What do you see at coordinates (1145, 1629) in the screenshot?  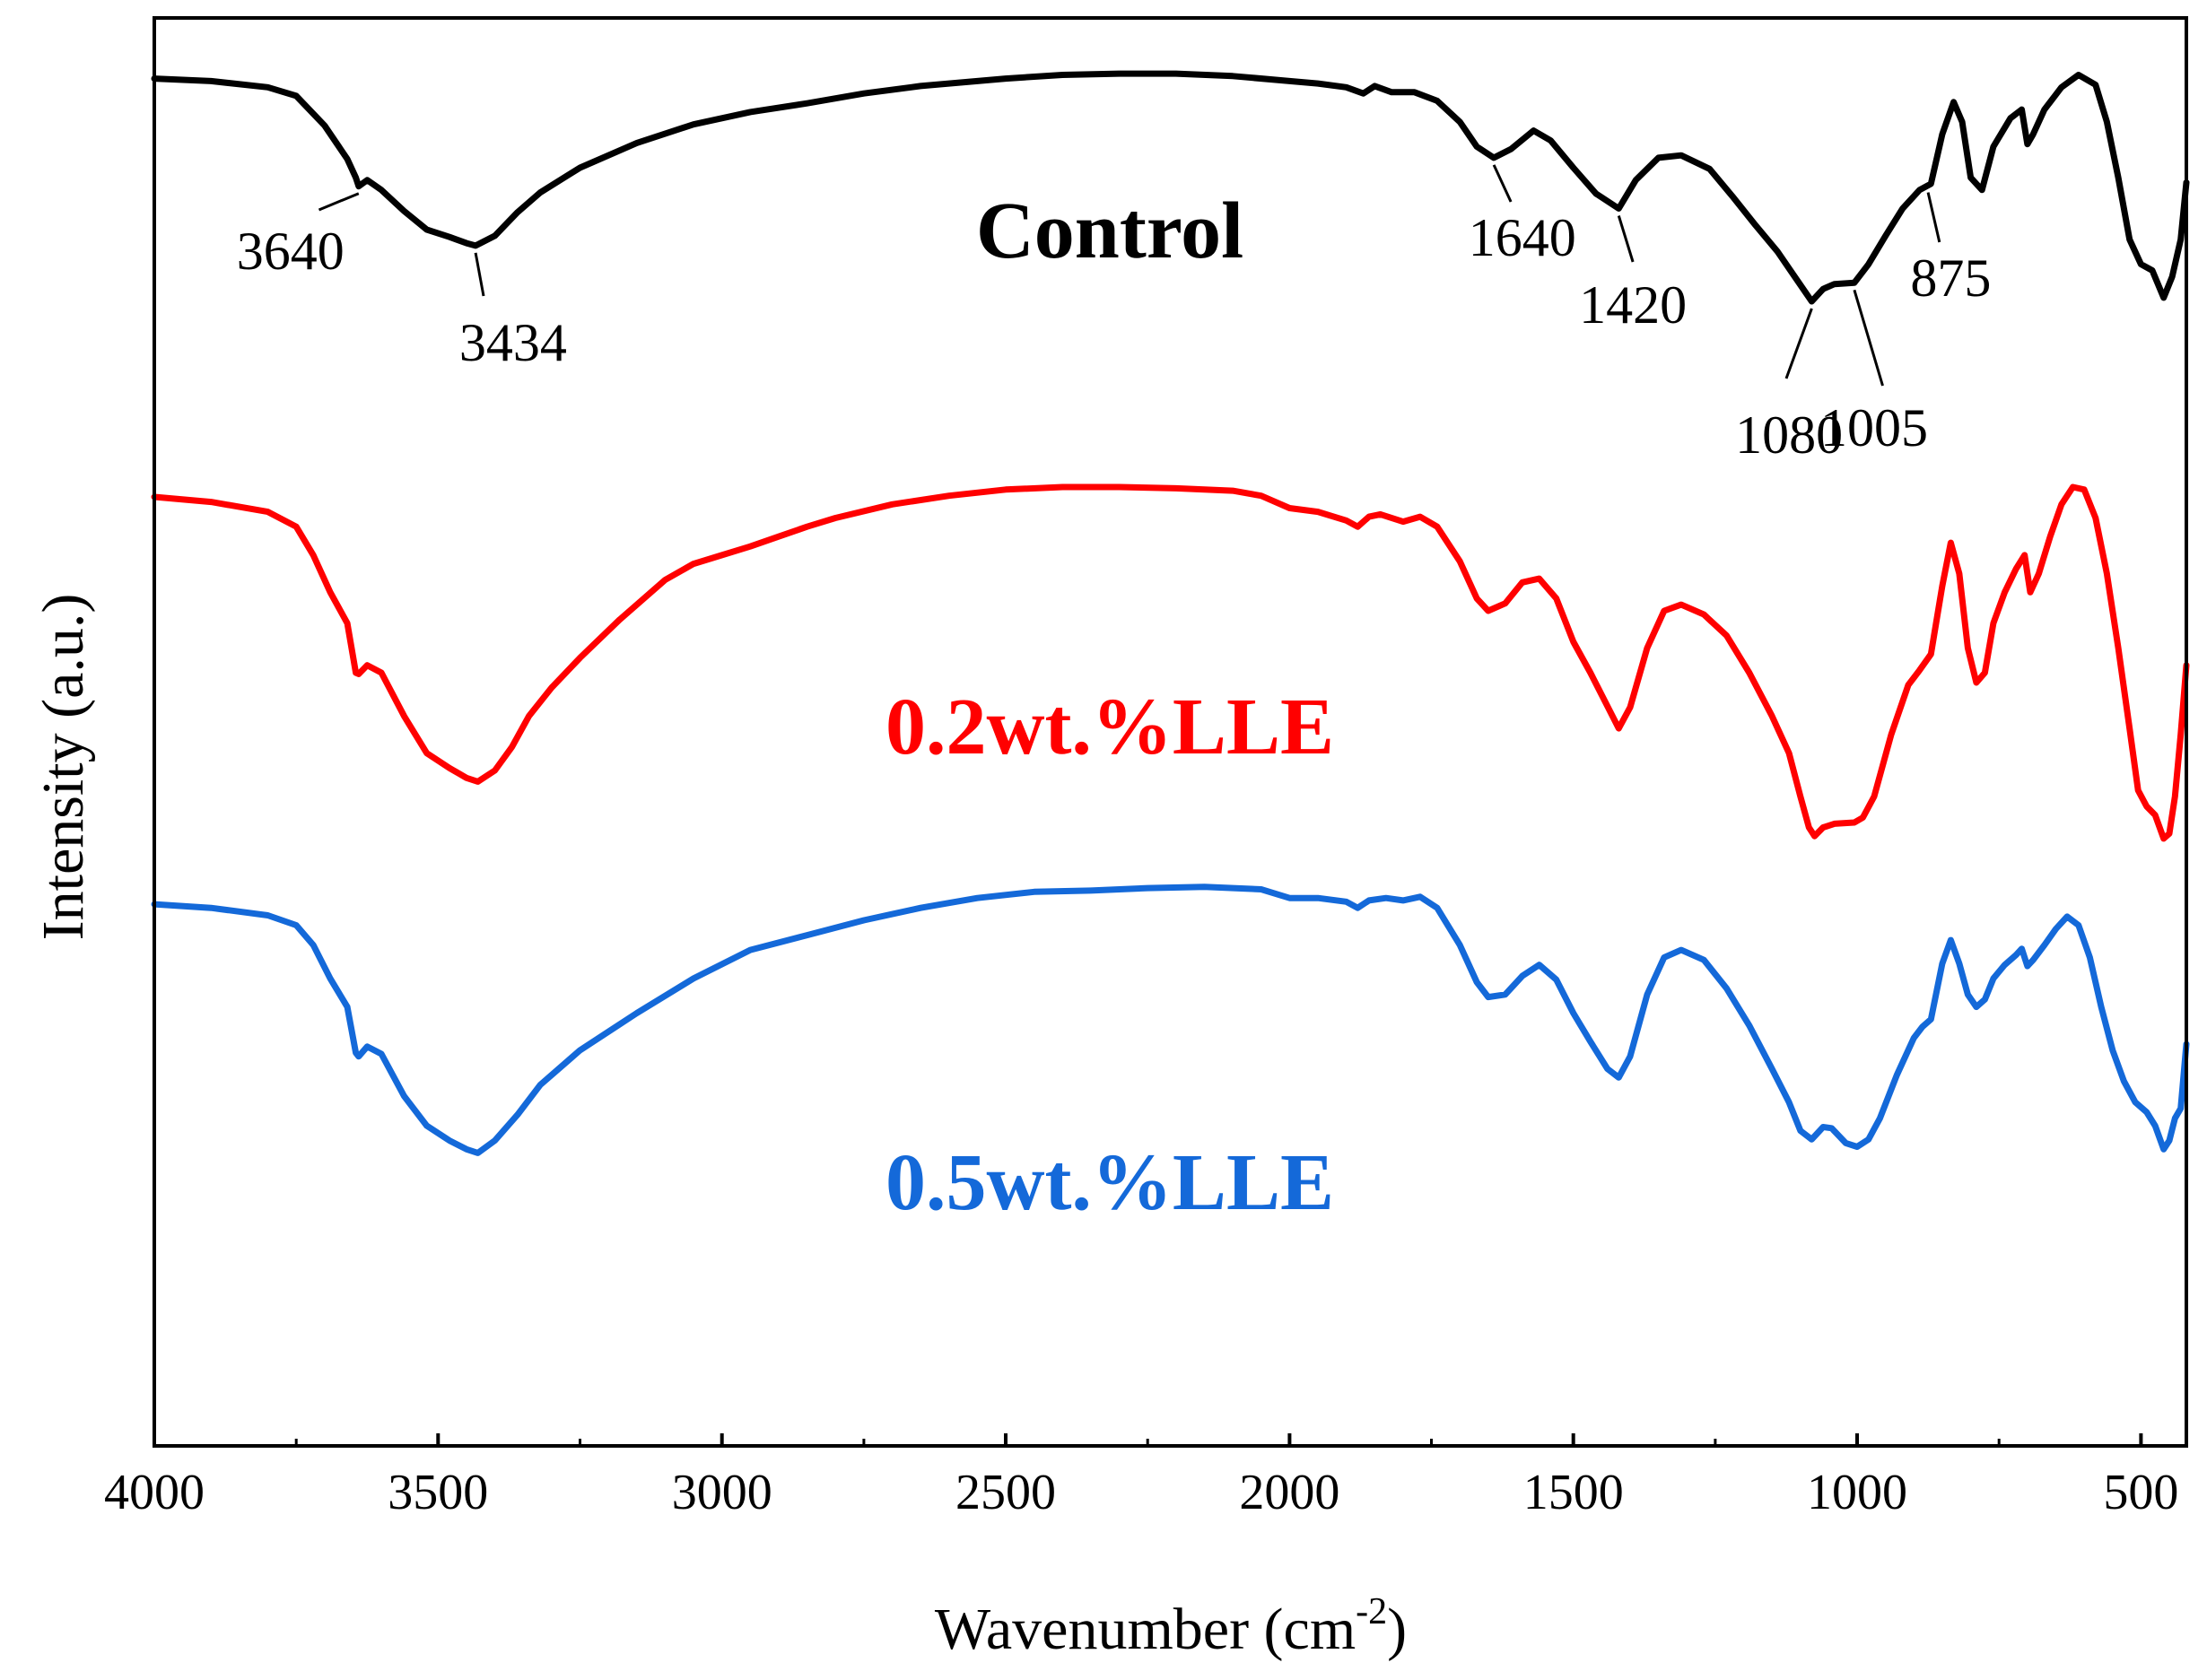 I see `x-axis-title-main: Wavenumber (cm` at bounding box center [1145, 1629].